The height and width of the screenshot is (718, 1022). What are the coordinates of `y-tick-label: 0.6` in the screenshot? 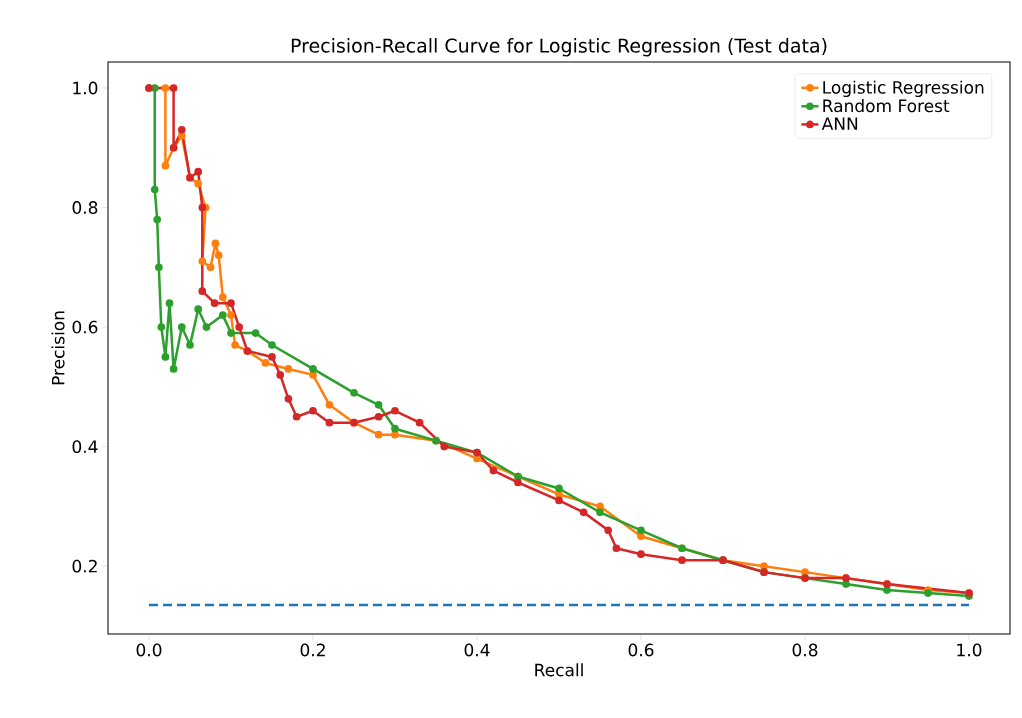 It's located at (85, 327).